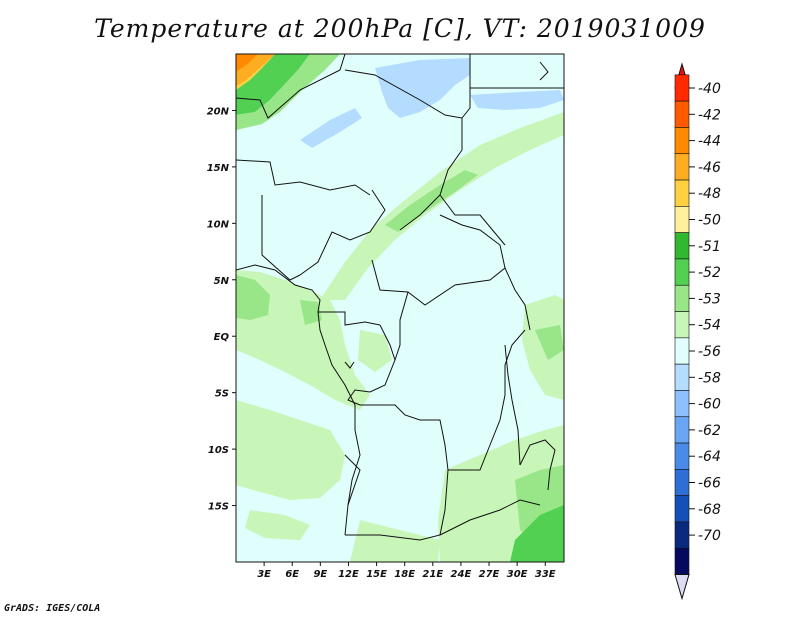 The width and height of the screenshot is (800, 618). What do you see at coordinates (395, 541) in the screenshot?
I see `warm-region-southcentral` at bounding box center [395, 541].